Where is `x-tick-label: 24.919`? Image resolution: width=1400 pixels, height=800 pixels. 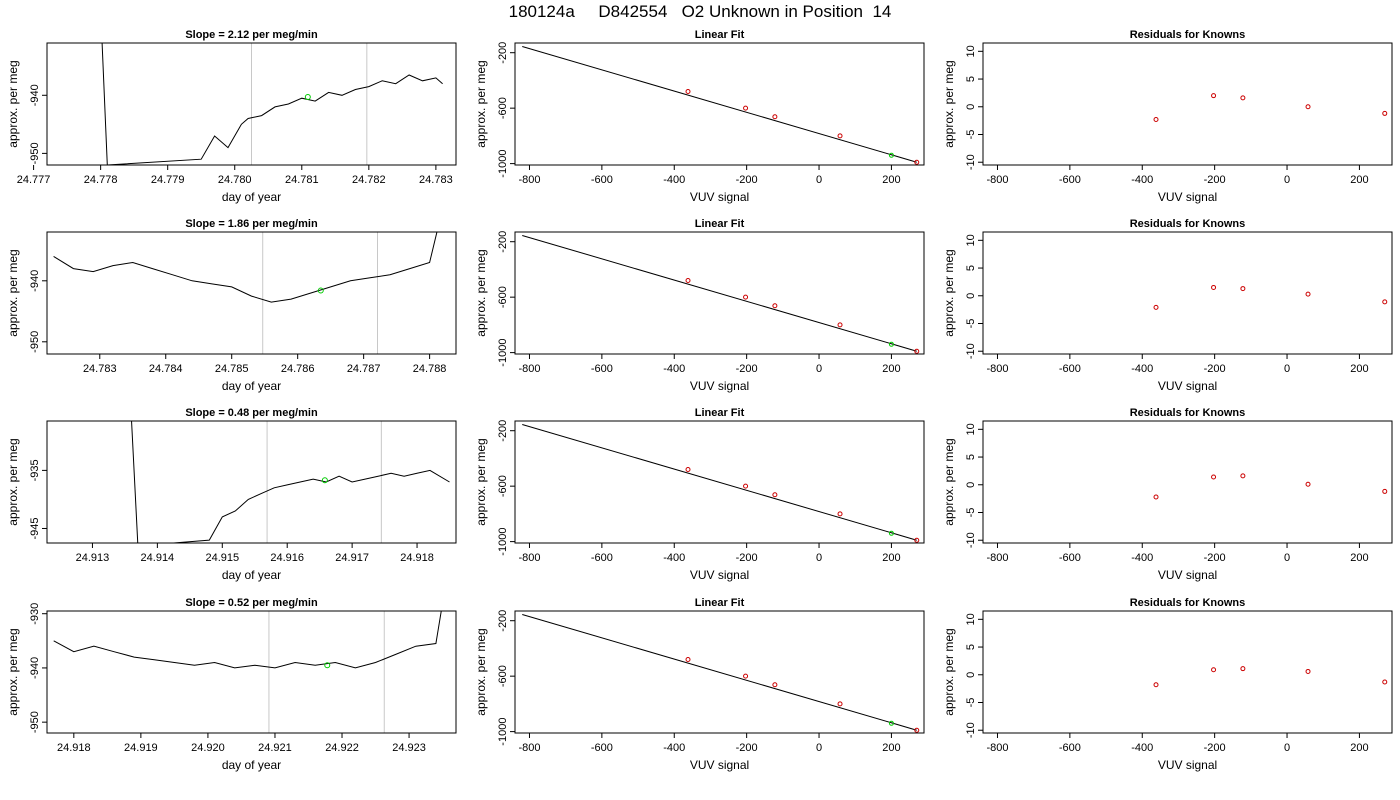
x-tick-label: 24.919 is located at coordinates (141, 748).